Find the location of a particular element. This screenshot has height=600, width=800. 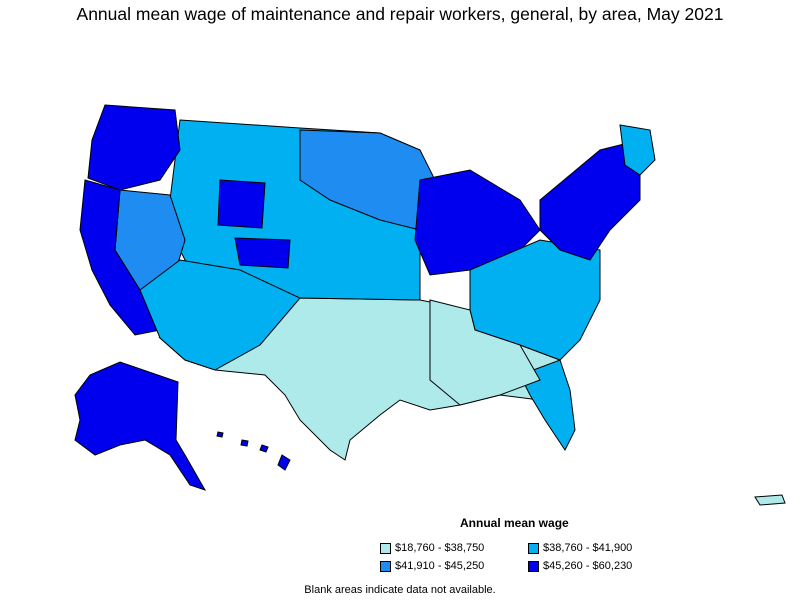

legend-label-4: $45,260 - $60,230 is located at coordinates (588, 566).